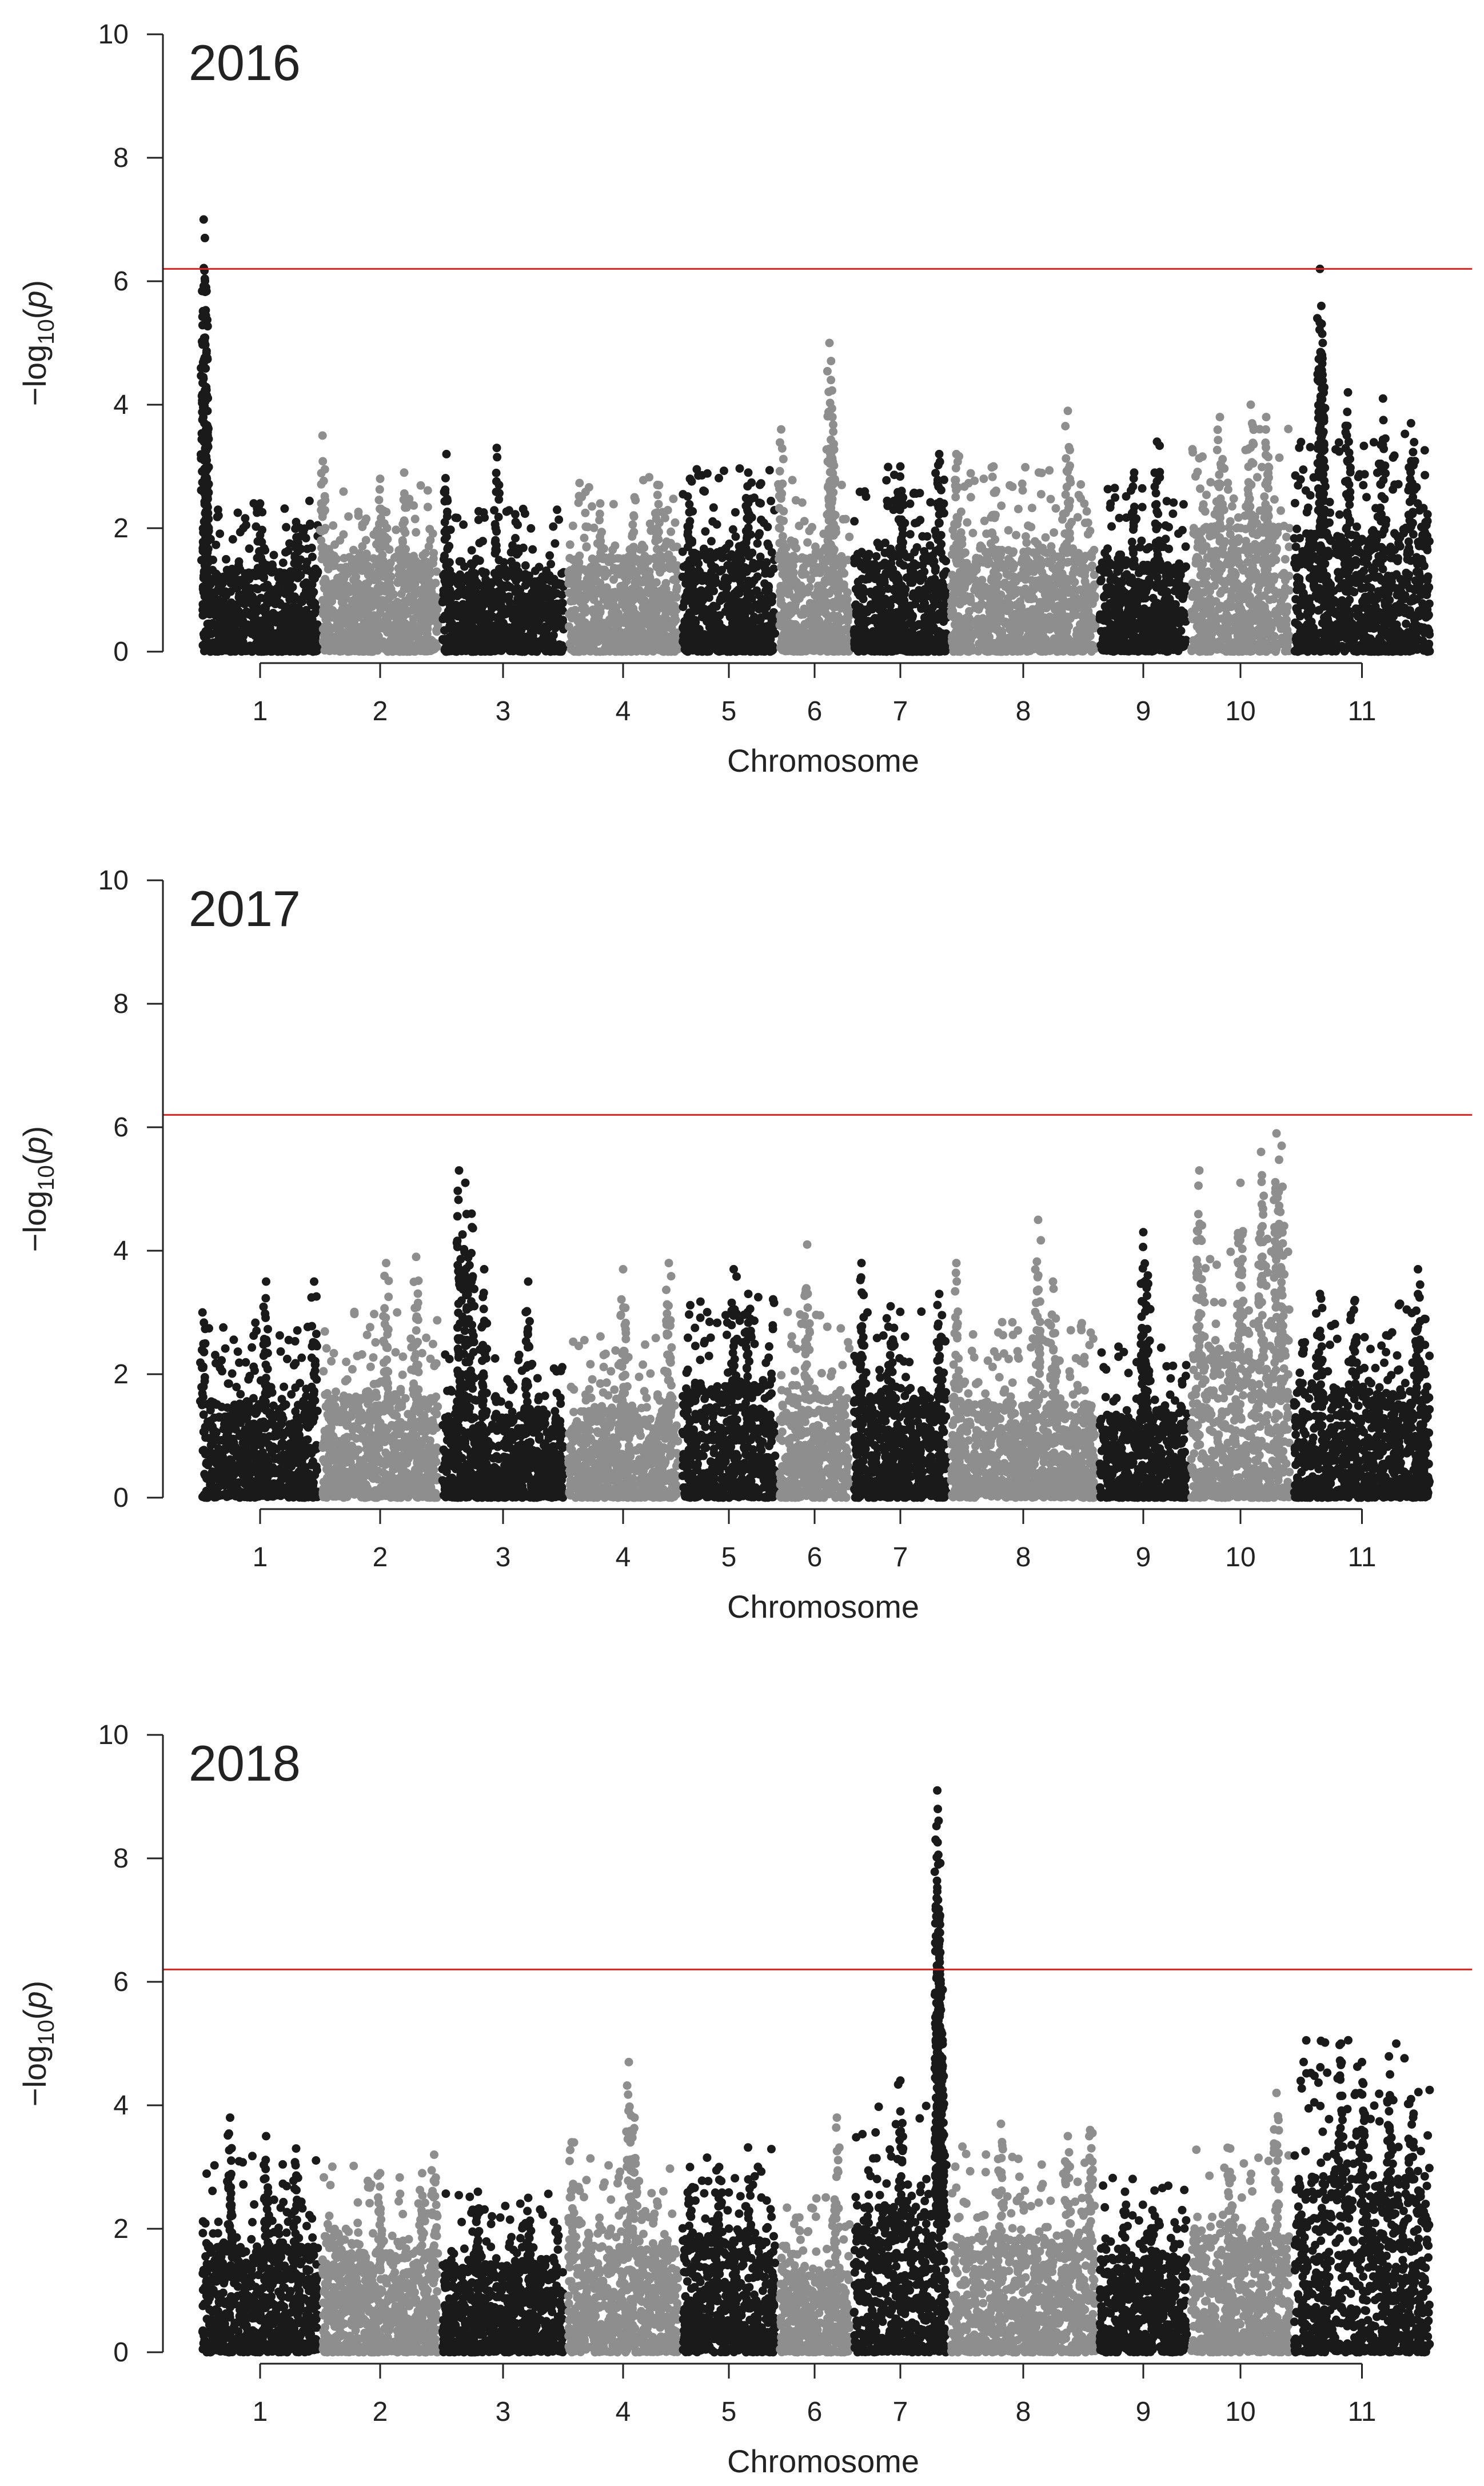 Image resolution: width=1484 pixels, height=2486 pixels. Describe the element at coordinates (379, 543) in the screenshot. I see `chromosome-2-points` at that location.